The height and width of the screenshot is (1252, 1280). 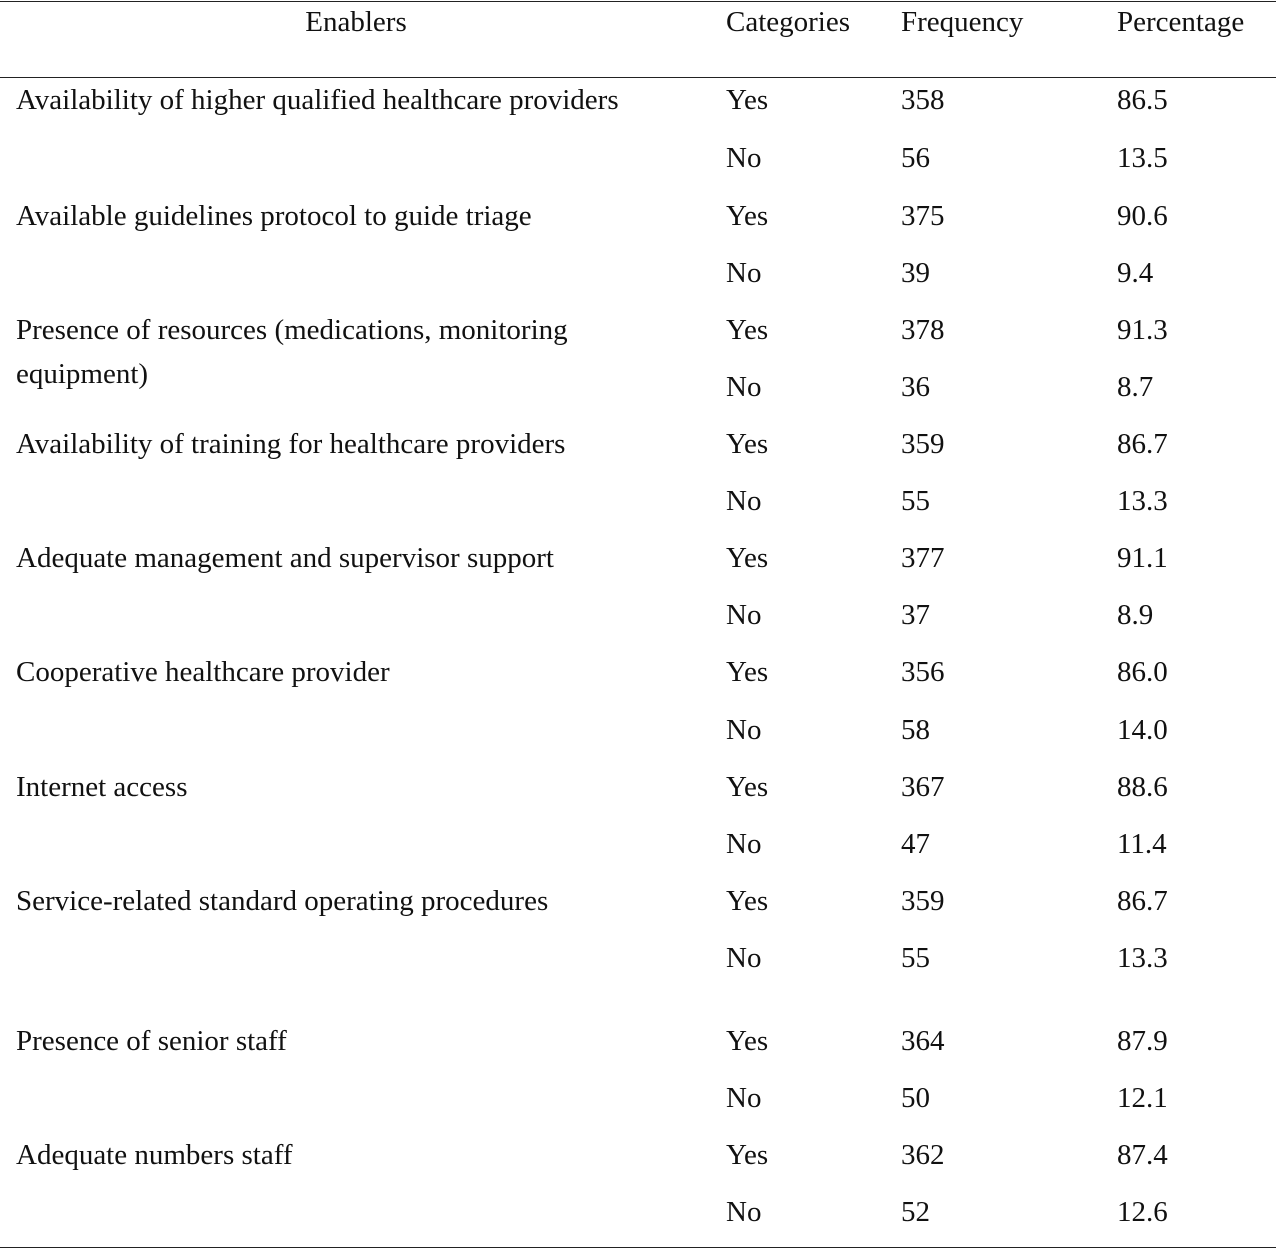 I want to click on percentage-cell: 91.3, so click(x=1142, y=330).